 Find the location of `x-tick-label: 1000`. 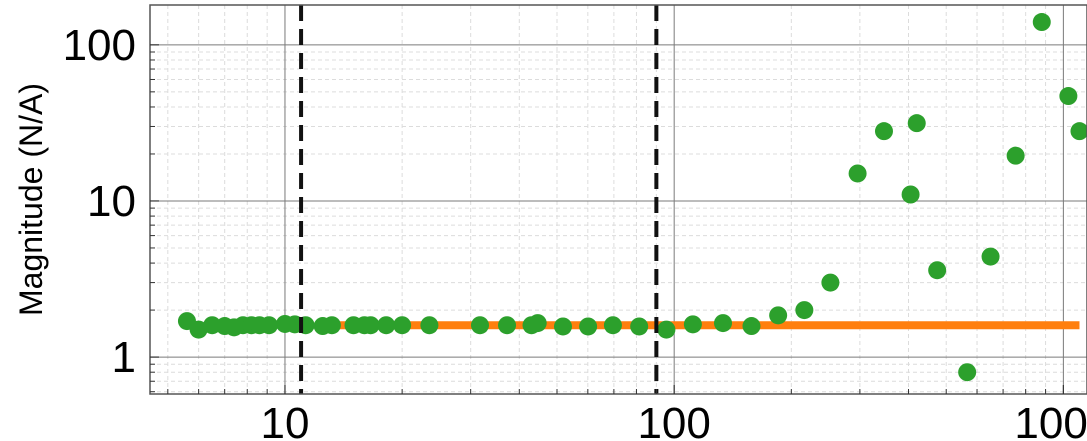

x-tick-label: 1000 is located at coordinates (1050, 420).